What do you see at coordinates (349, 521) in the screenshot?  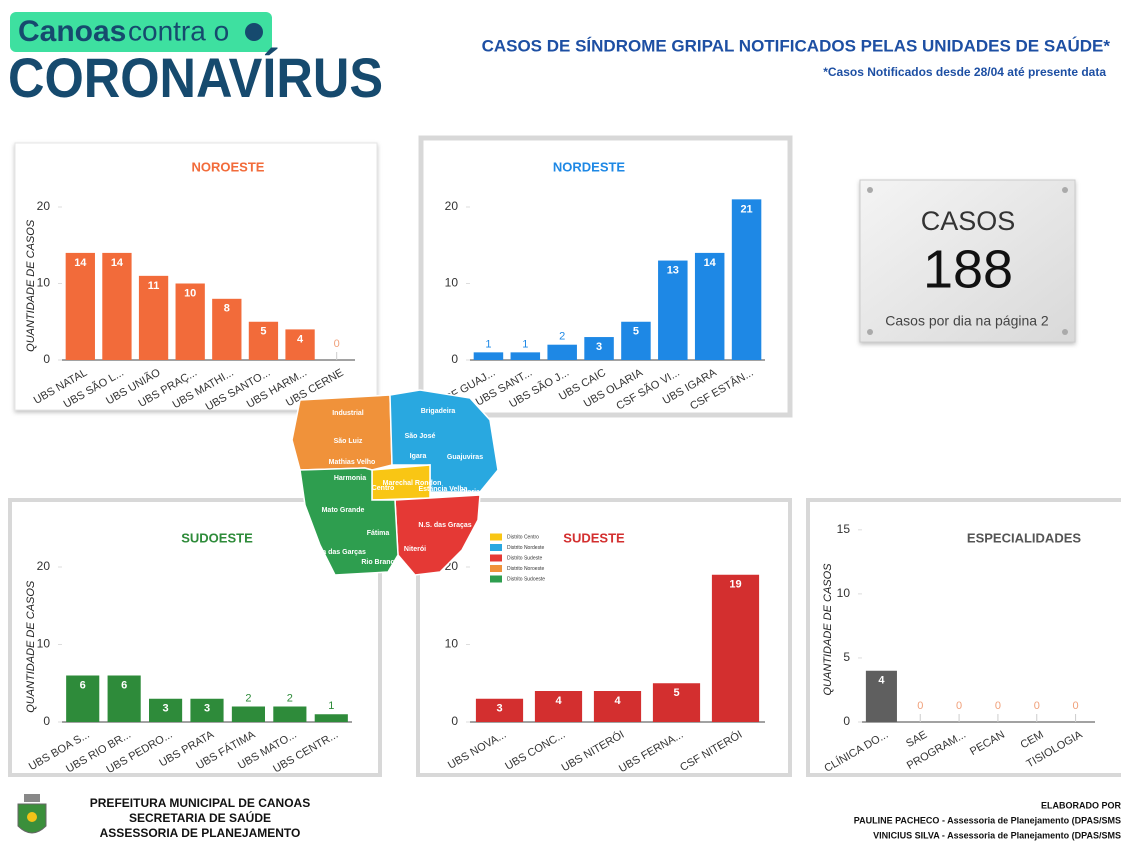 I see `district-southwest` at bounding box center [349, 521].